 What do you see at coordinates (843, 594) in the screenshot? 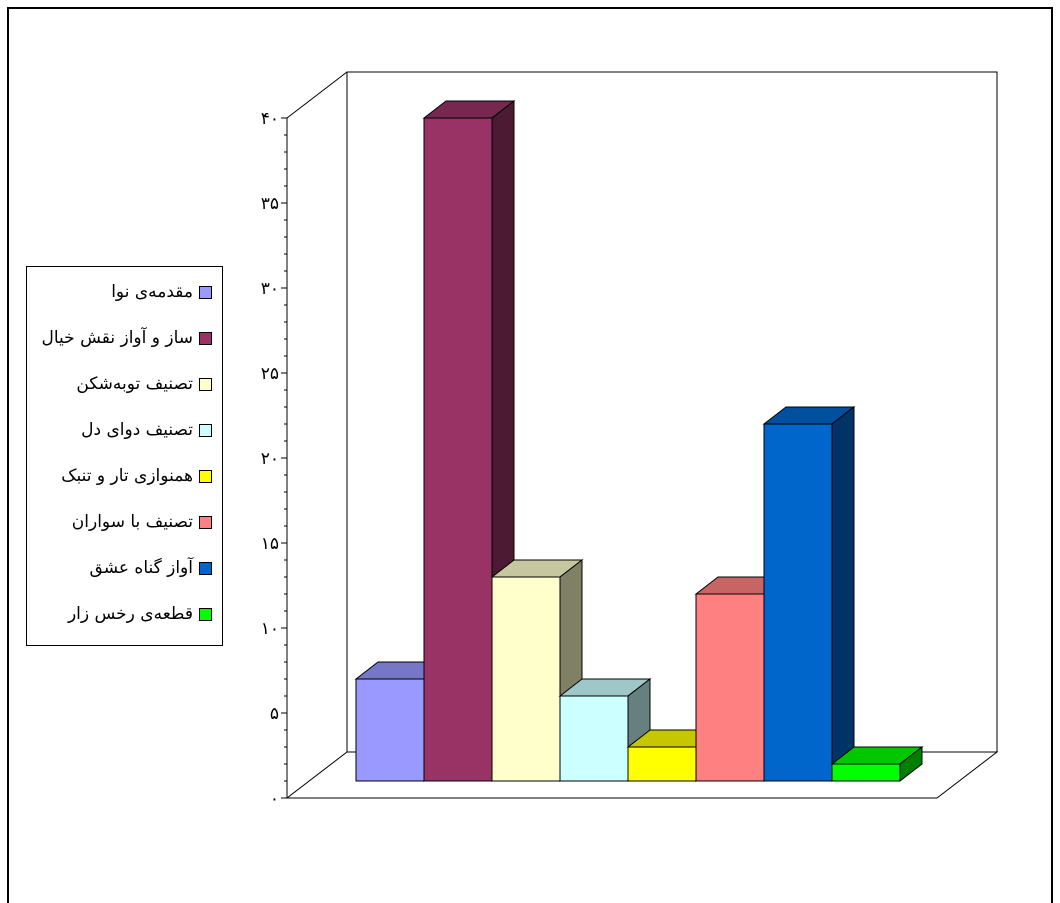
I see `bar-side` at bounding box center [843, 594].